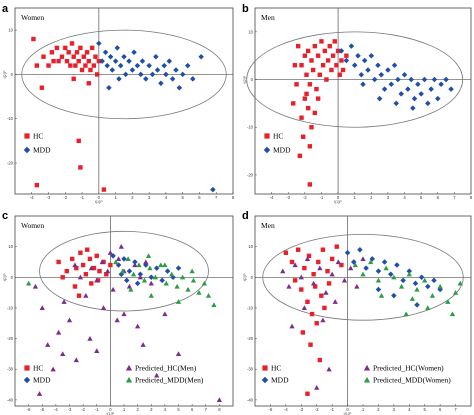 This screenshot has width=474, height=415. I want to click on x-tick-label: 3, so click(151, 409).